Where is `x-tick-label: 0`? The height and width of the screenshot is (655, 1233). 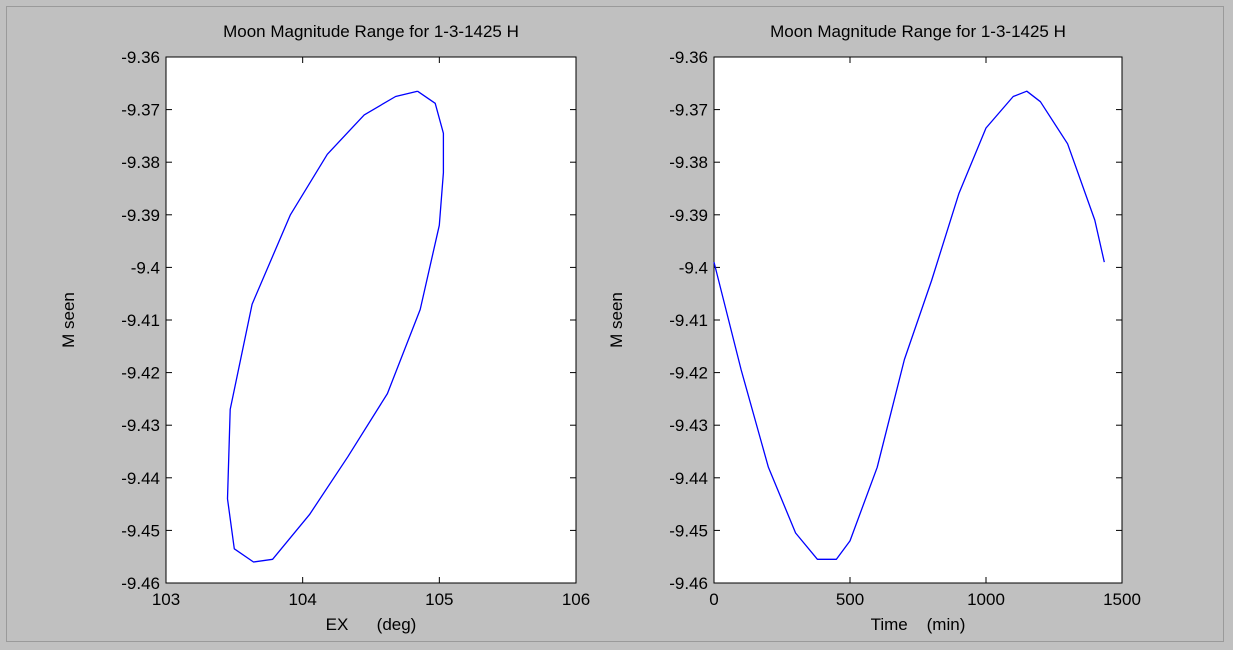
x-tick-label: 0 is located at coordinates (713, 599).